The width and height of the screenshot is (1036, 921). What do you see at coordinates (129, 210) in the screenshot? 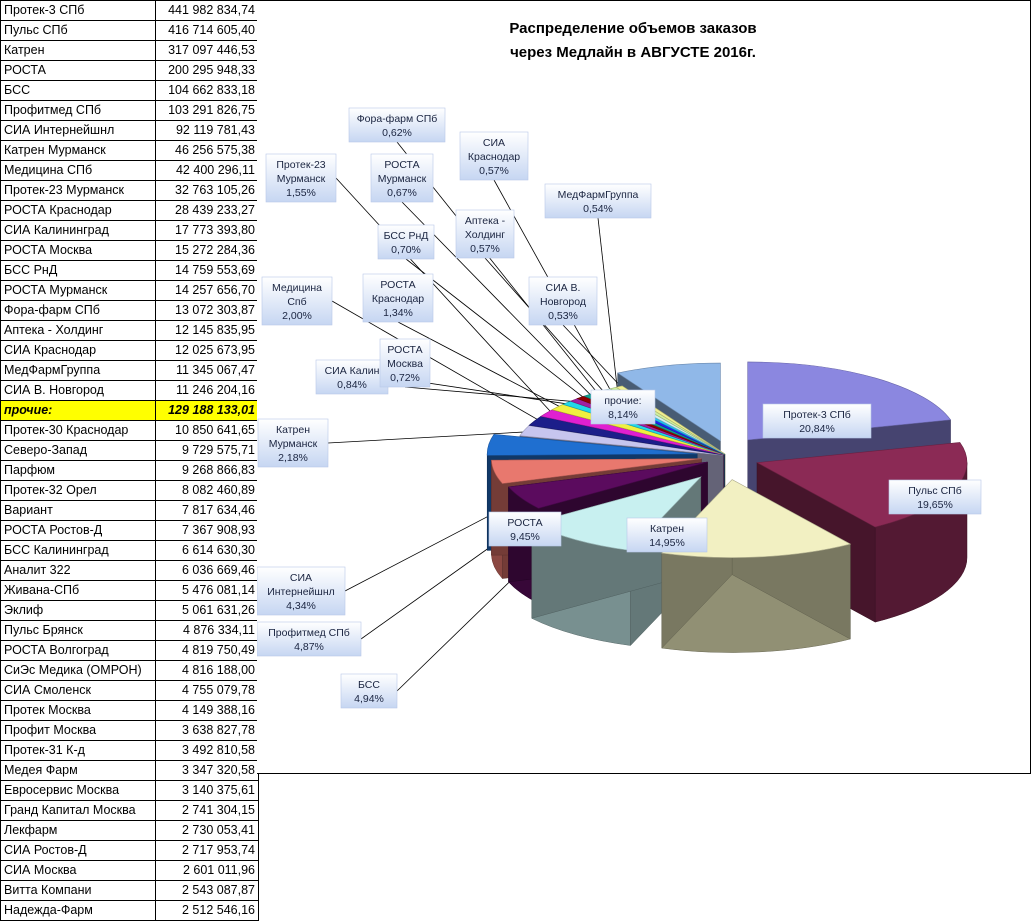
I see `table-row: РОСТА Краснодар 28 439 233,27` at bounding box center [129, 210].